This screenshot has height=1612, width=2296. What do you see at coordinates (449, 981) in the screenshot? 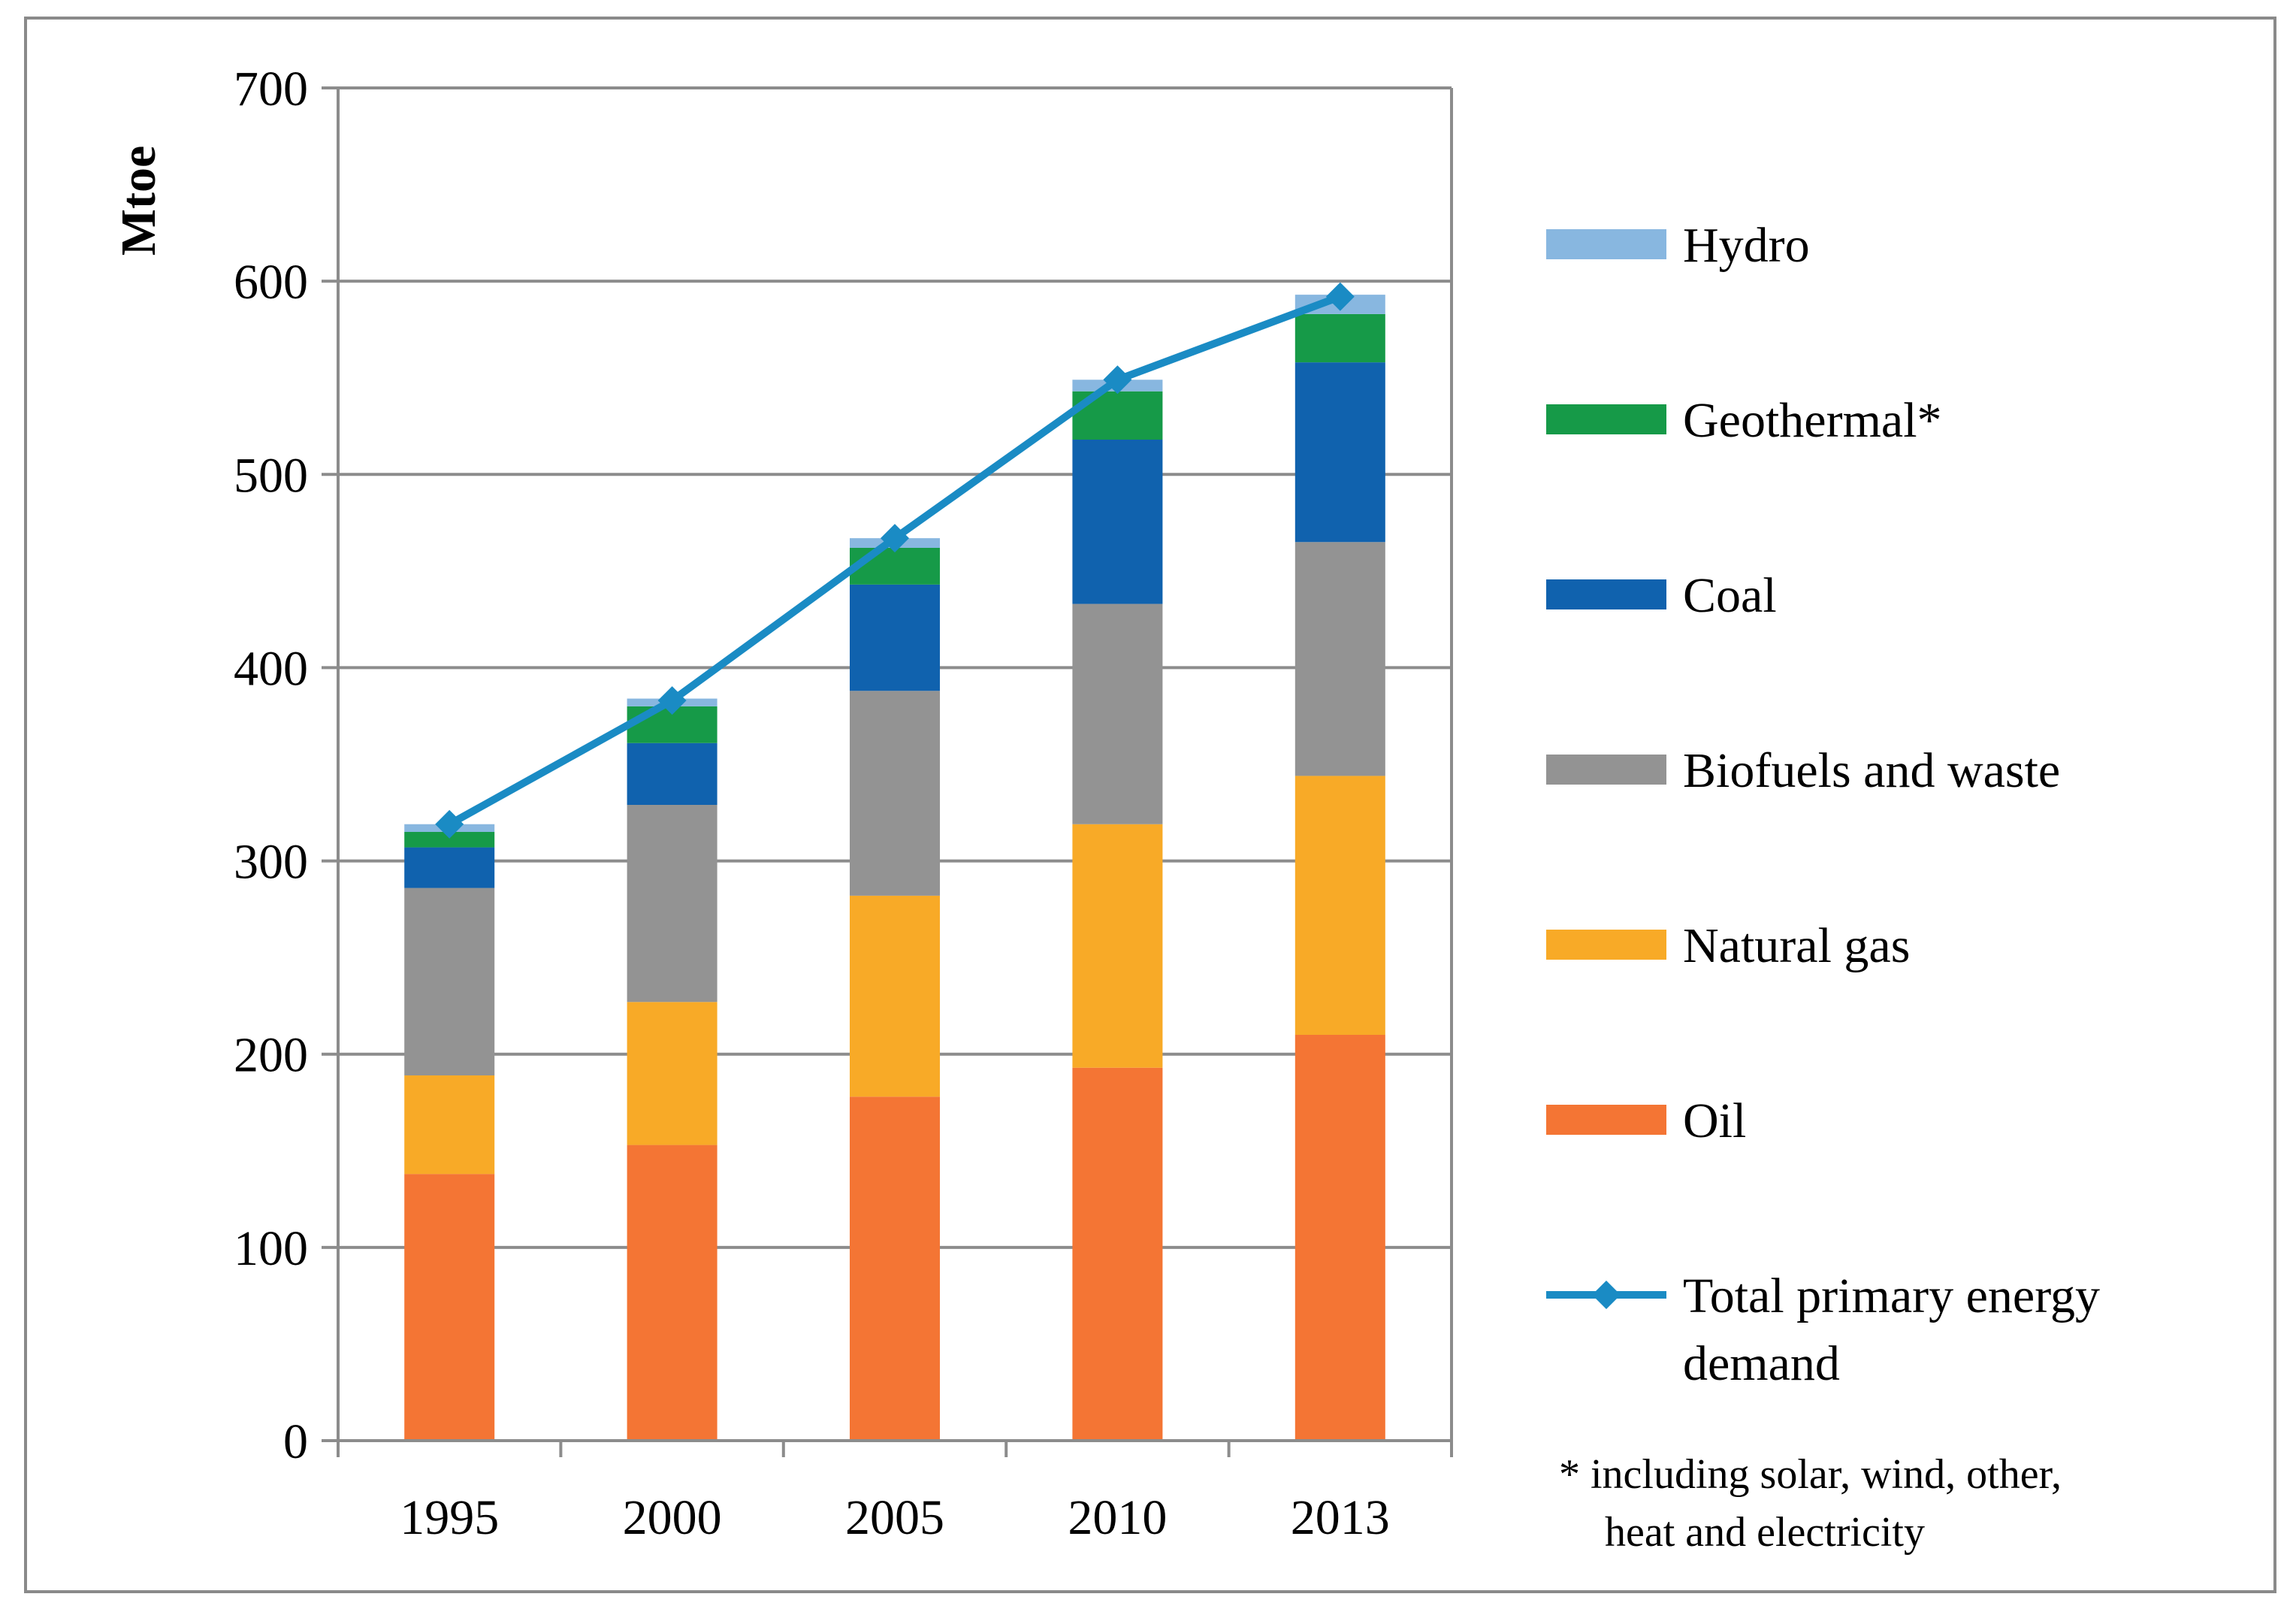
I see `bar-biofuels-and-waste-1995` at bounding box center [449, 981].